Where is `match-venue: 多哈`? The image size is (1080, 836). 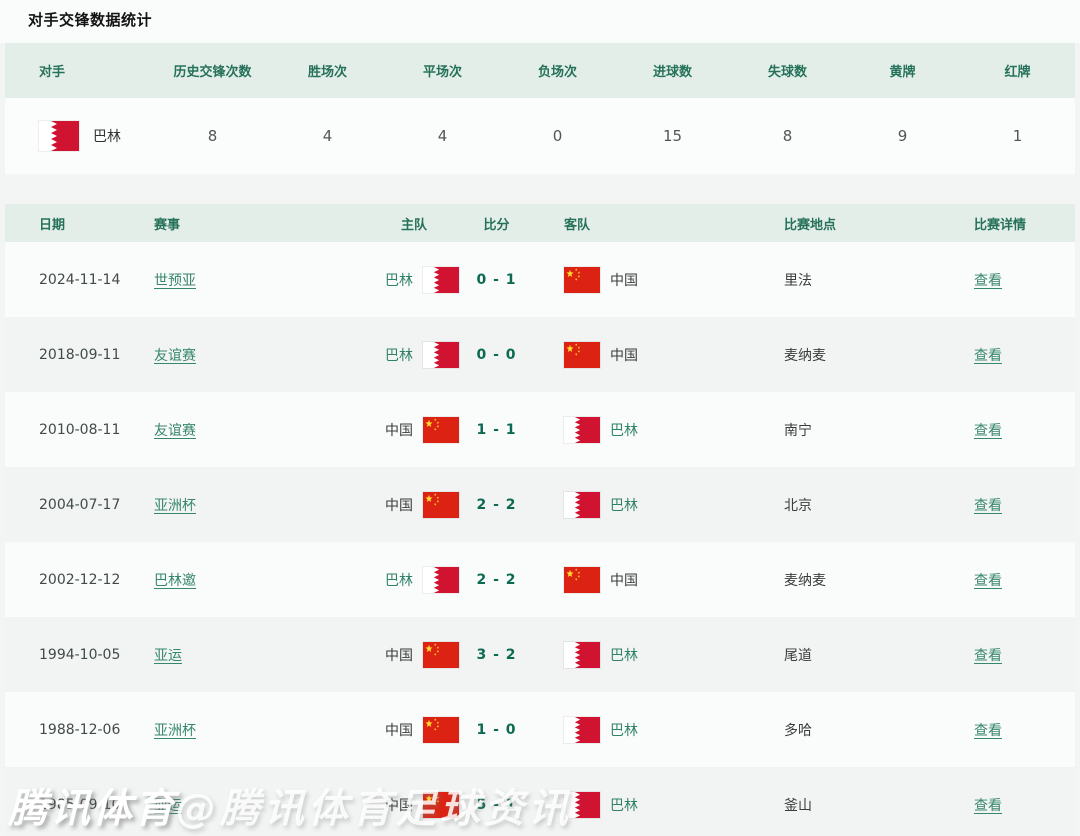 match-venue: 多哈 is located at coordinates (798, 730).